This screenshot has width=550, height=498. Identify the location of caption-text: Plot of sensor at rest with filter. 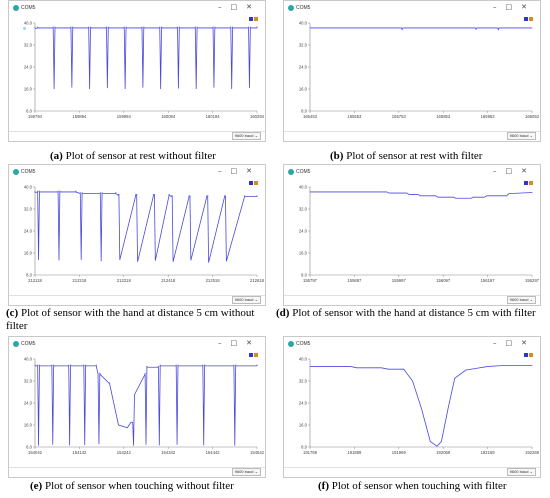
(414, 156).